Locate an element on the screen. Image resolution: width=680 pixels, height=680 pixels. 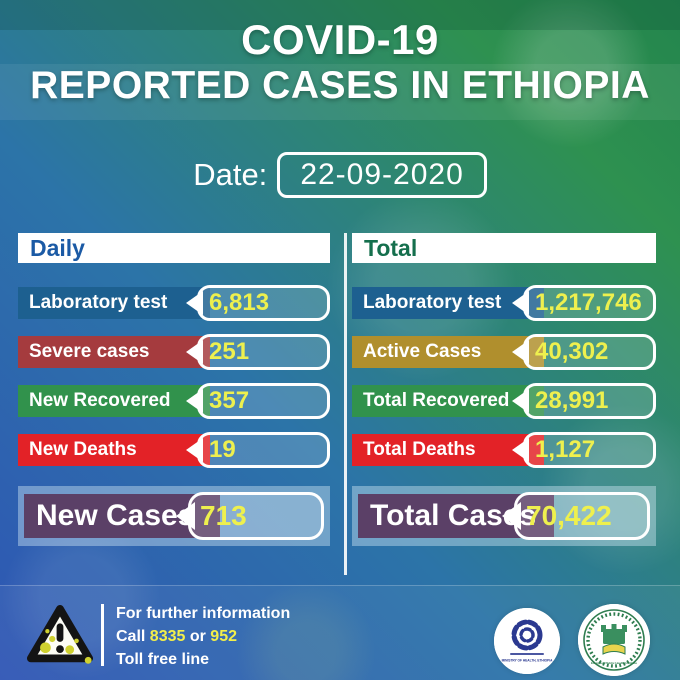
stat-value: 70,422 is located at coordinates (569, 515).